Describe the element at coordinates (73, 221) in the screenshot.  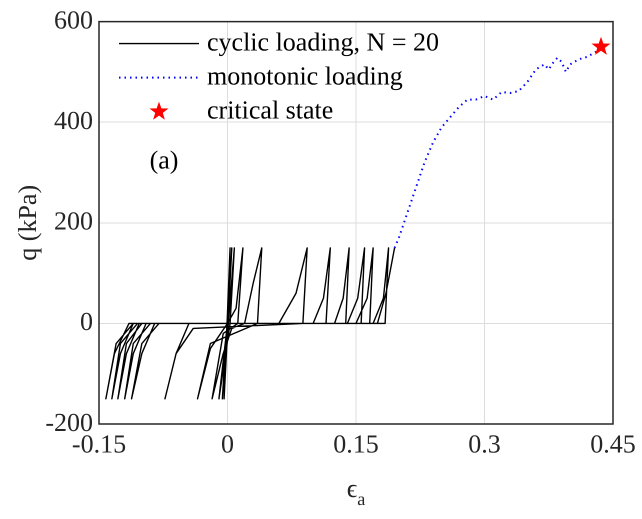
I see `y-tick-label: 200` at that location.